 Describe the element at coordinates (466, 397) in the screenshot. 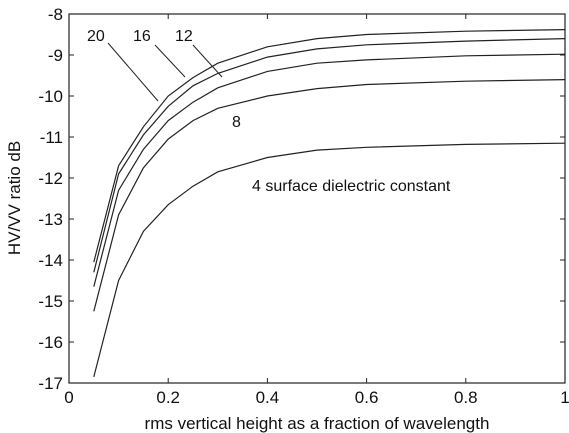

I see `x-tick-label: 0.8` at that location.